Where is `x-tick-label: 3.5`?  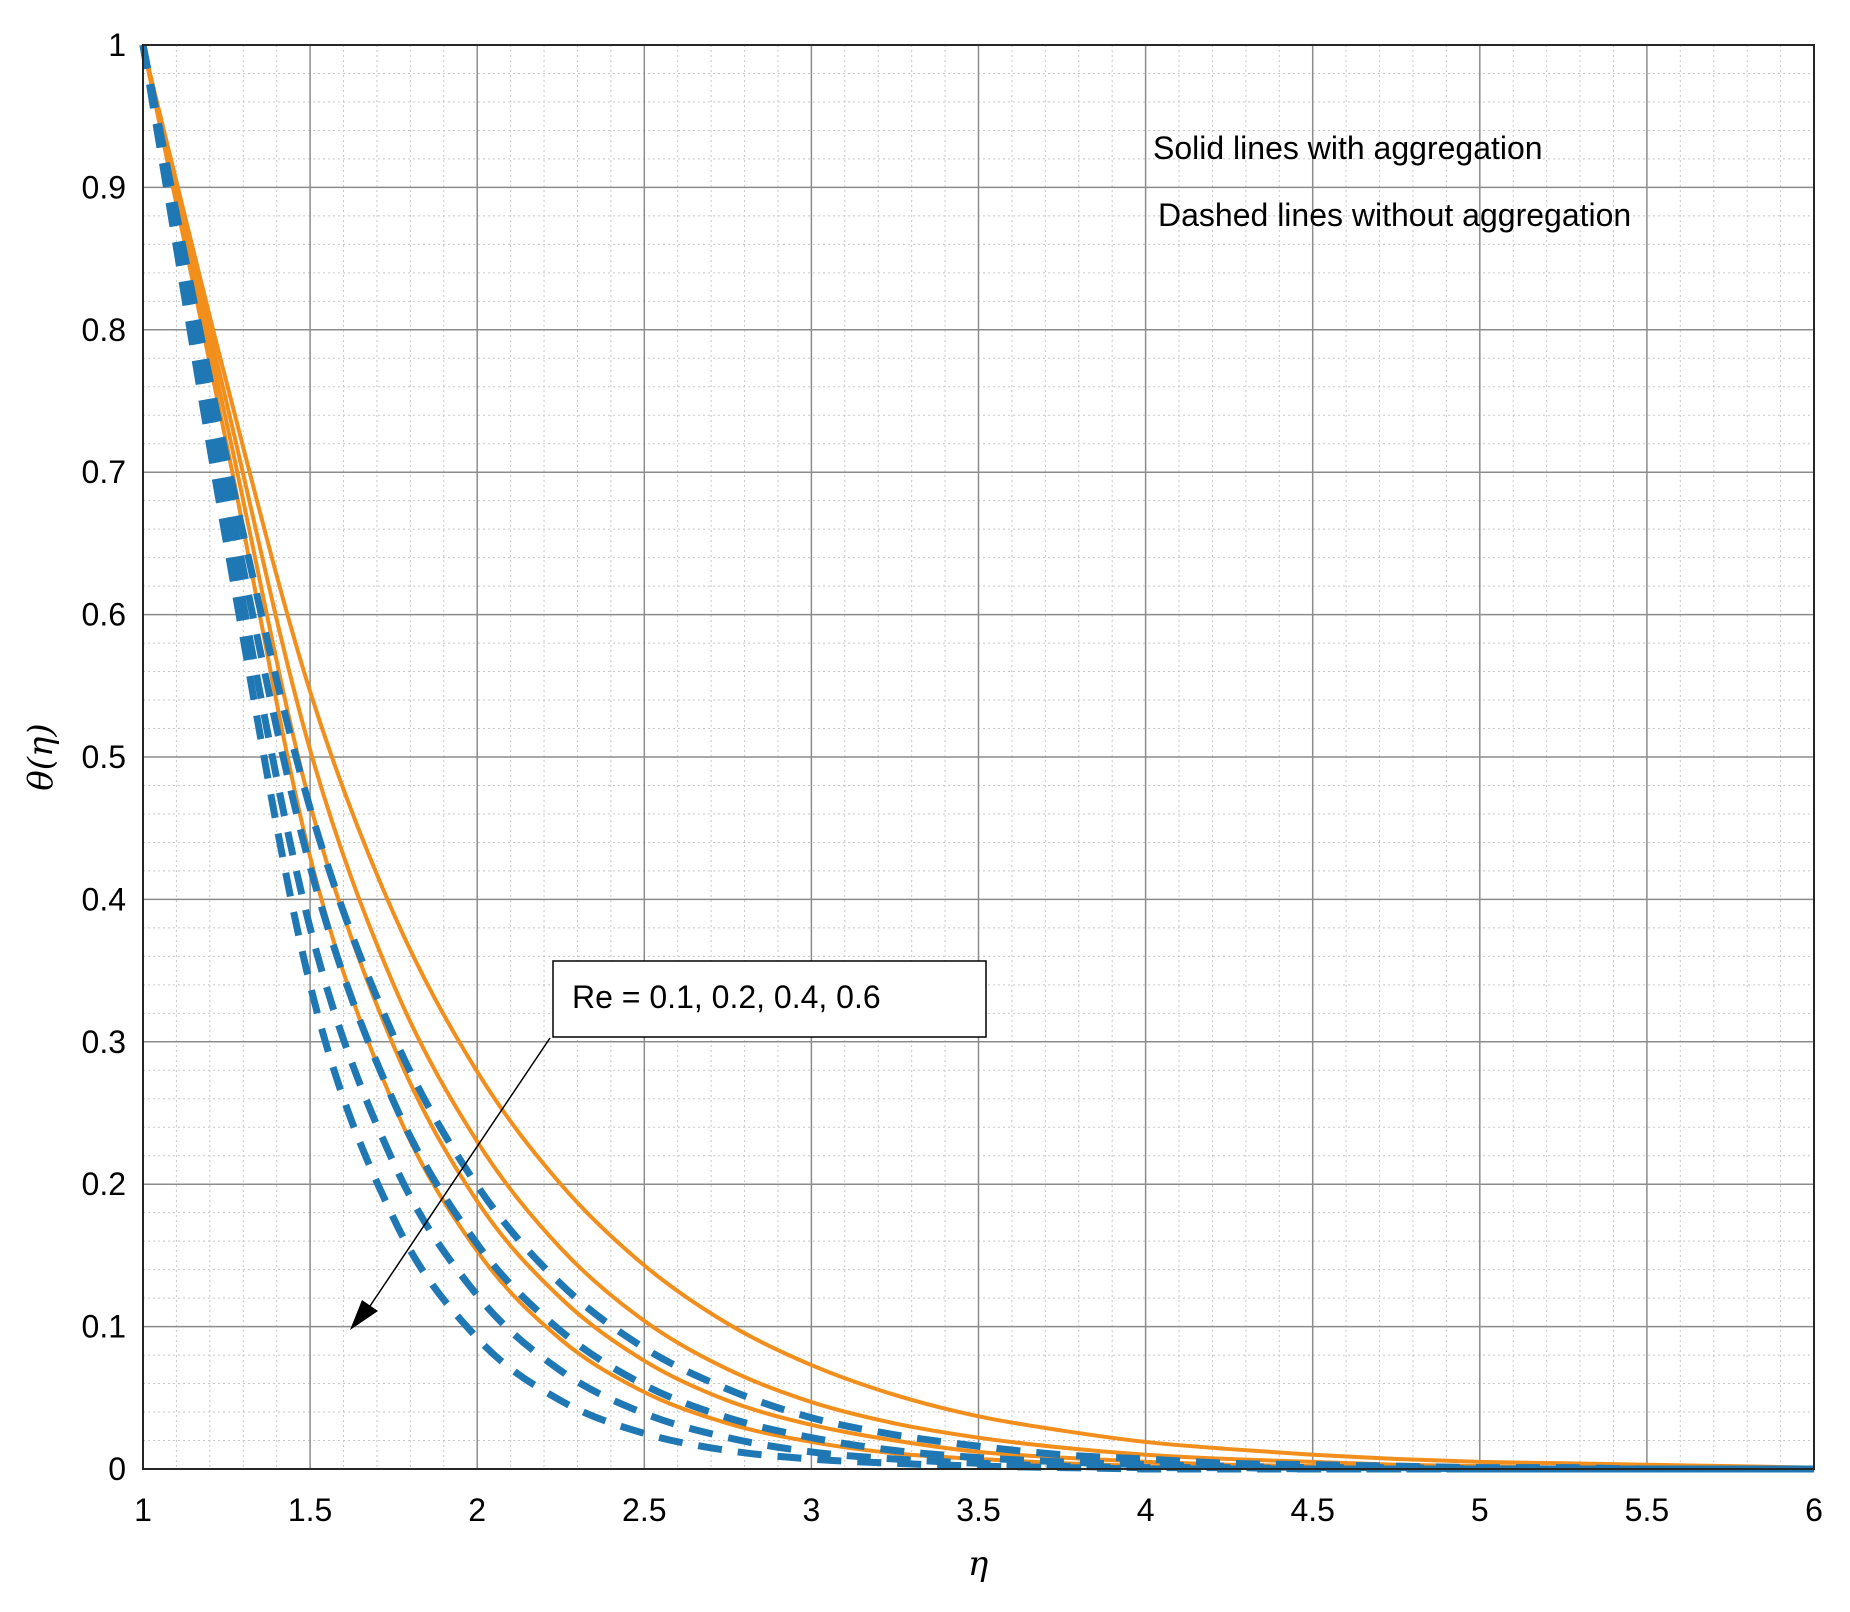 x-tick-label: 3.5 is located at coordinates (978, 1510).